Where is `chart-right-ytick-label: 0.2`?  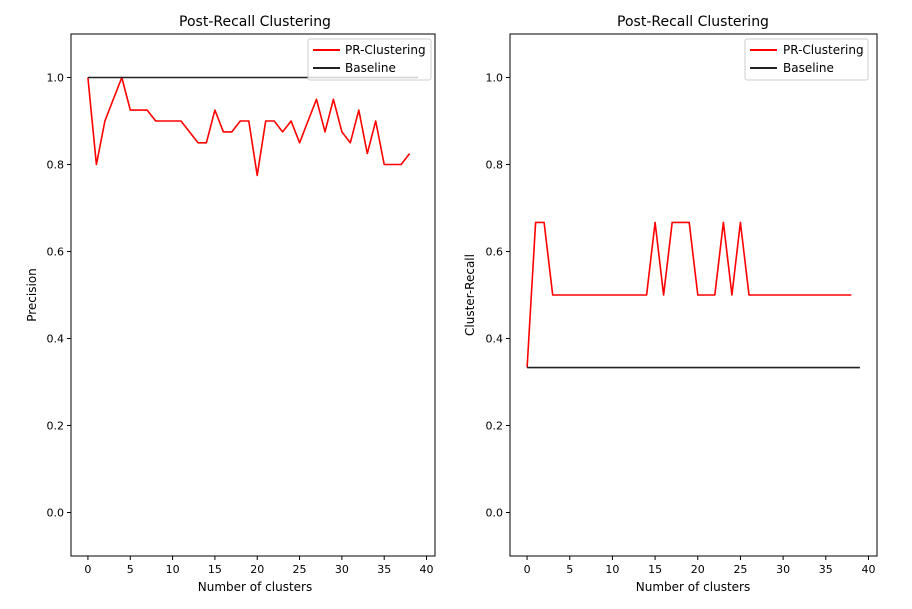 chart-right-ytick-label: 0.2 is located at coordinates (495, 426).